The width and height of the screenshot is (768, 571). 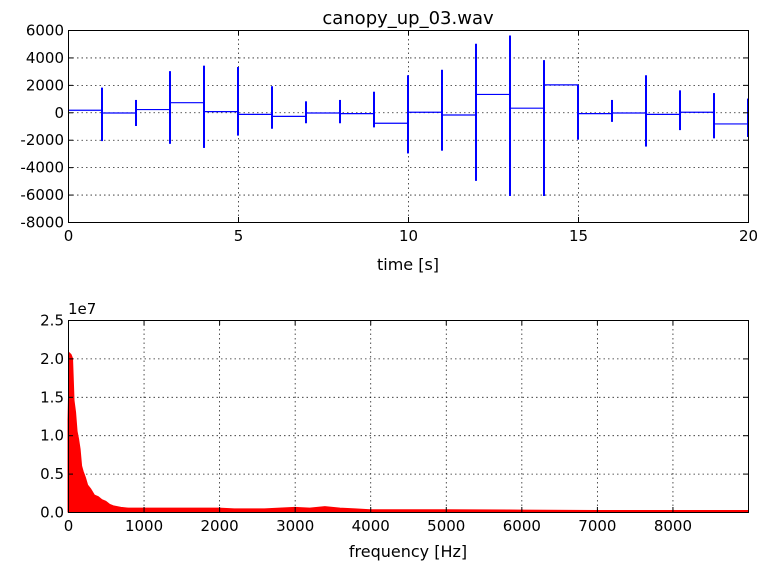 What do you see at coordinates (220, 526) in the screenshot?
I see `x-tick-label: 2000` at bounding box center [220, 526].